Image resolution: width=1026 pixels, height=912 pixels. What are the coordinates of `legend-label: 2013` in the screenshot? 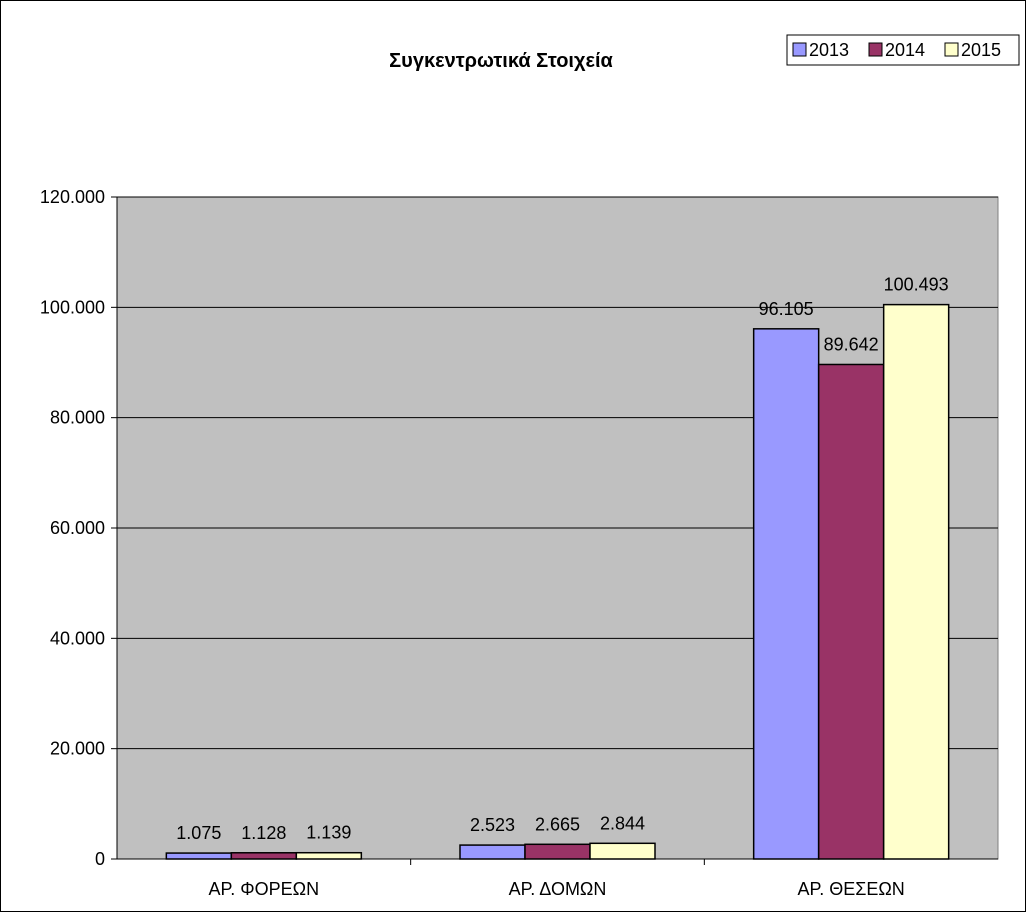 It's located at (829, 50).